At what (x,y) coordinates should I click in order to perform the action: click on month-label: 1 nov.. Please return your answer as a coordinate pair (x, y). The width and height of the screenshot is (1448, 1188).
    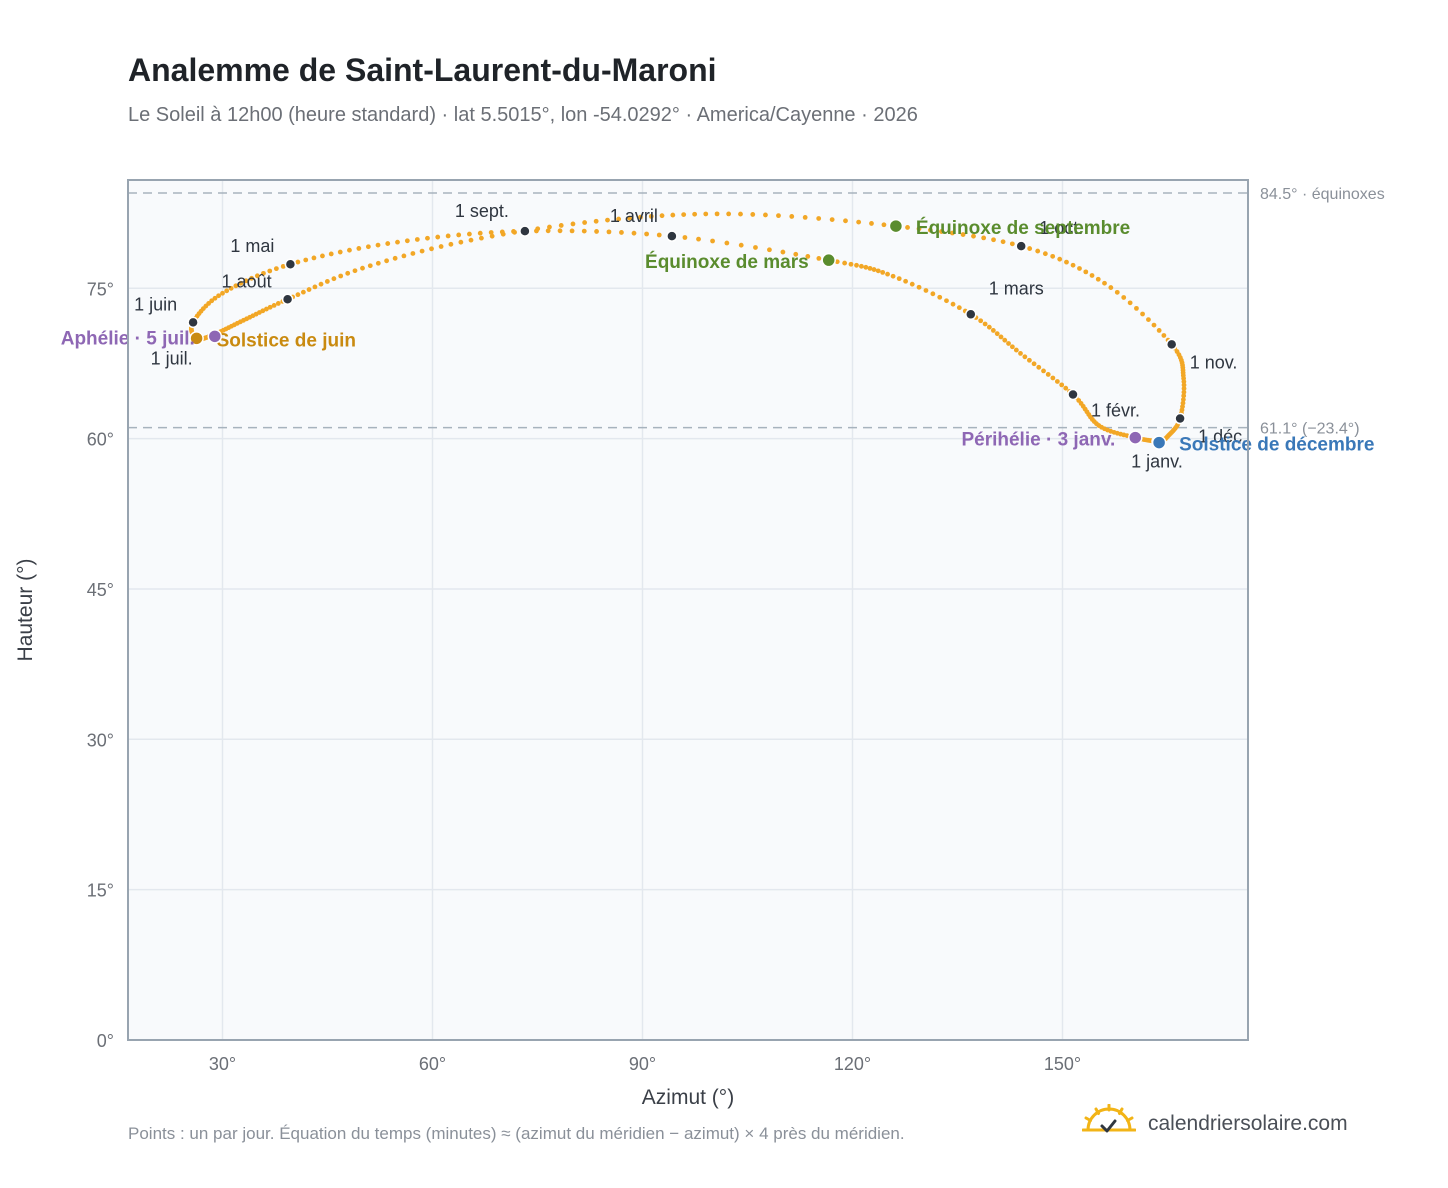
    Looking at the image, I should click on (1214, 362).